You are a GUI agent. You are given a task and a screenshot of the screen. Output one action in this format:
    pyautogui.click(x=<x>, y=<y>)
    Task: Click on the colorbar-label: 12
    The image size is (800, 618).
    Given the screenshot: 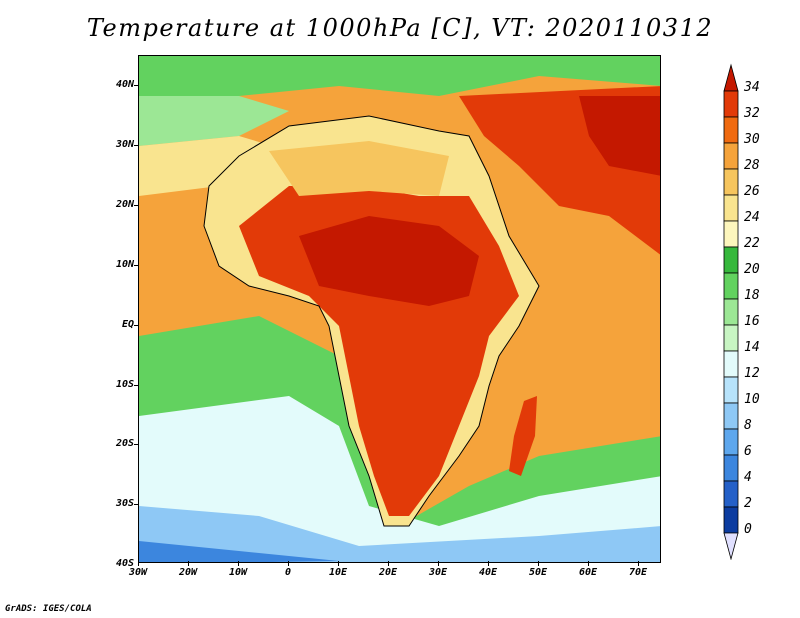 What is the action you would take?
    pyautogui.click(x=752, y=373)
    